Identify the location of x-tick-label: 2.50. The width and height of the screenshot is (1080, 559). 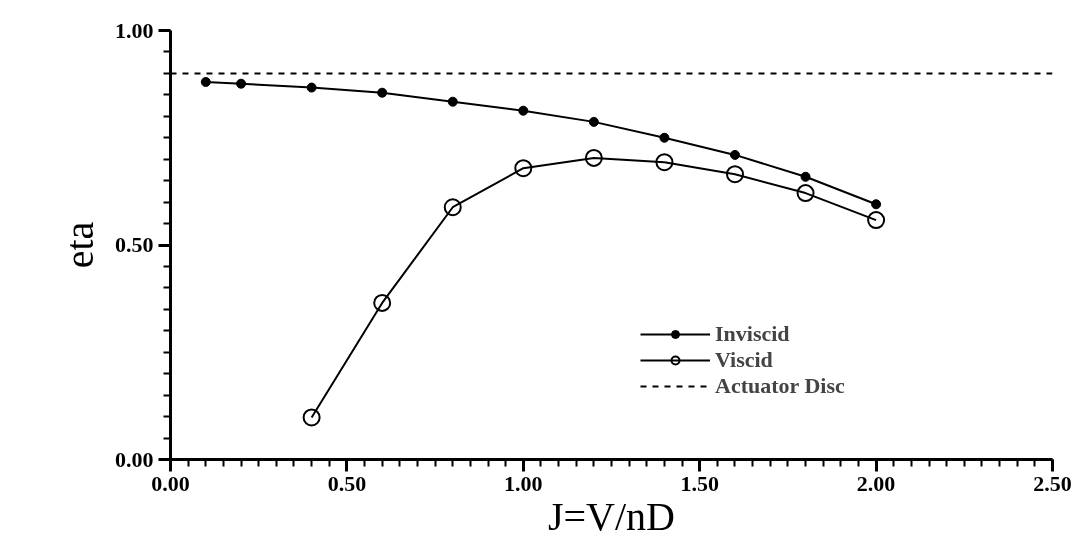
(1052, 483).